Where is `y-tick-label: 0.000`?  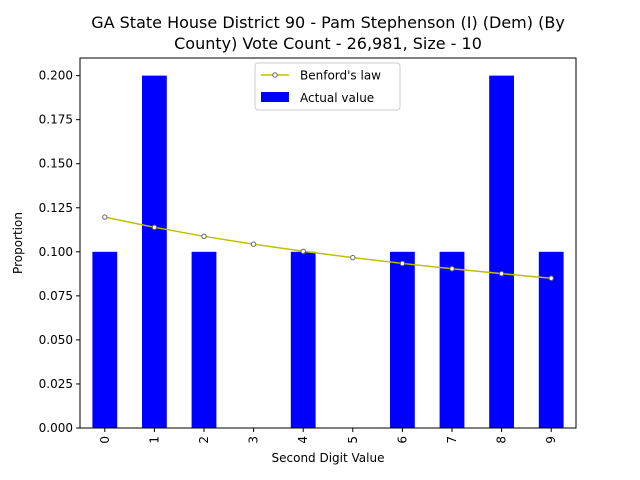 y-tick-label: 0.000 is located at coordinates (56, 428).